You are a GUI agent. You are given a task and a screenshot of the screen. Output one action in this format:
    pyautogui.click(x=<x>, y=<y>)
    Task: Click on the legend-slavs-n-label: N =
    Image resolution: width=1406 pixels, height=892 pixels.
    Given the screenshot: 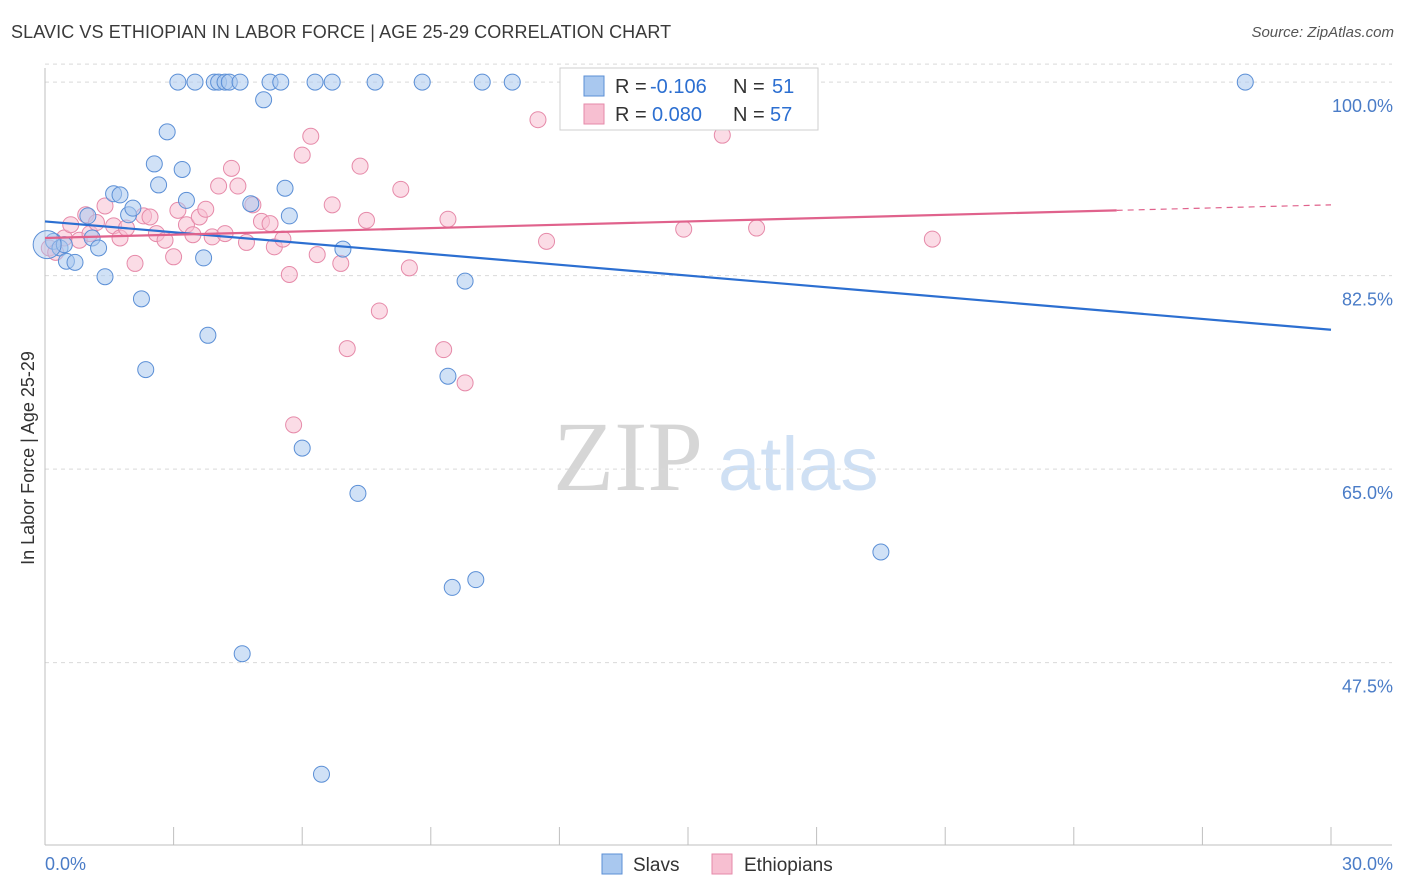 What is the action you would take?
    pyautogui.click(x=749, y=87)
    